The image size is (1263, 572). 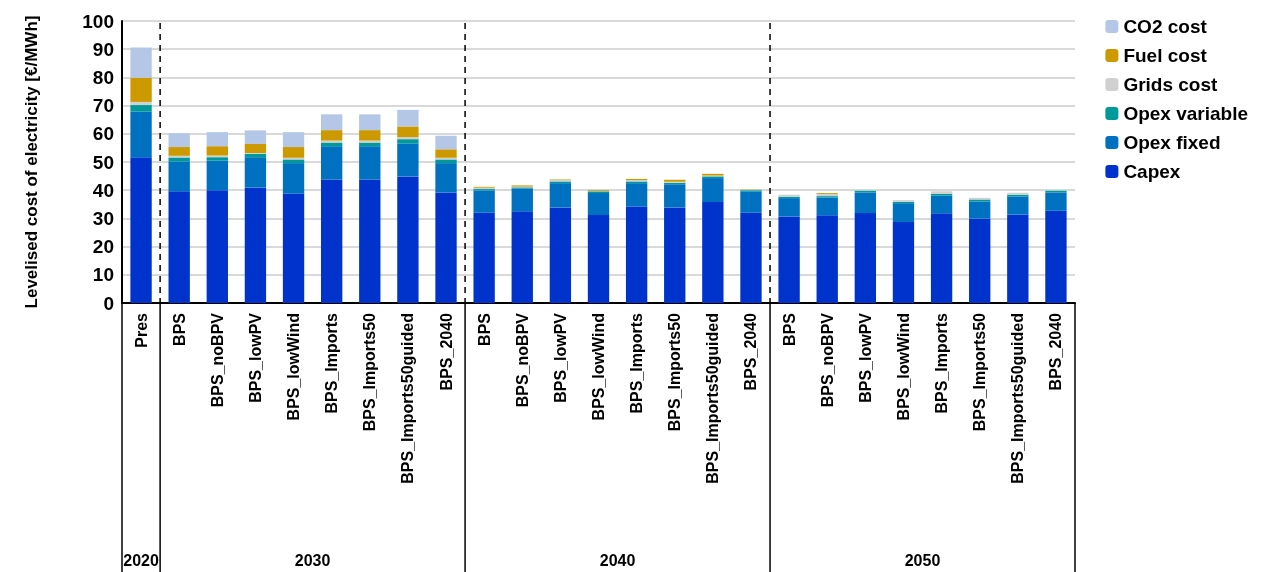 What do you see at coordinates (617, 560) in the screenshot?
I see `text: 2040` at bounding box center [617, 560].